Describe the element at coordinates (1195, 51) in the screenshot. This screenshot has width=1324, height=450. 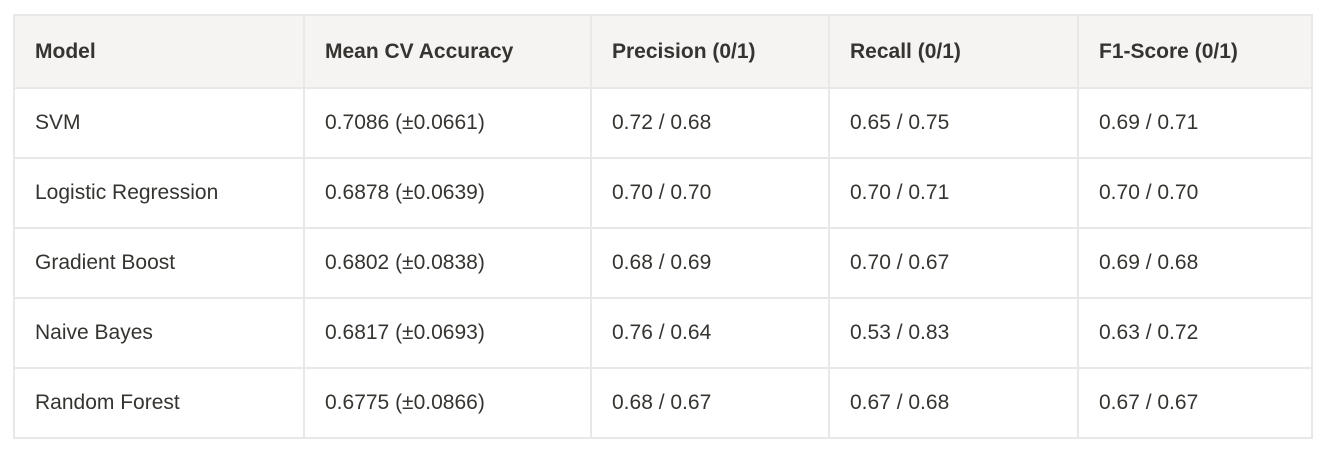
I see `column-header-f1-score: F1-Score (0/1)` at that location.